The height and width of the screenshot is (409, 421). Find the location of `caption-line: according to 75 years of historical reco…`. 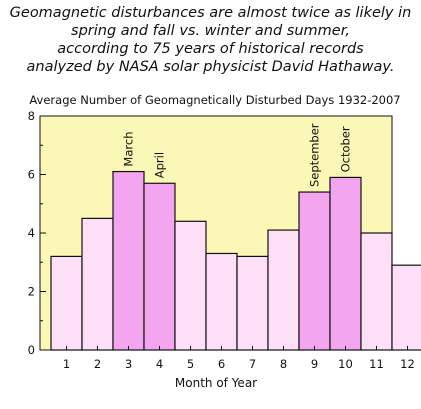

caption-line: according to 75 years of historical reco… is located at coordinates (210, 49).